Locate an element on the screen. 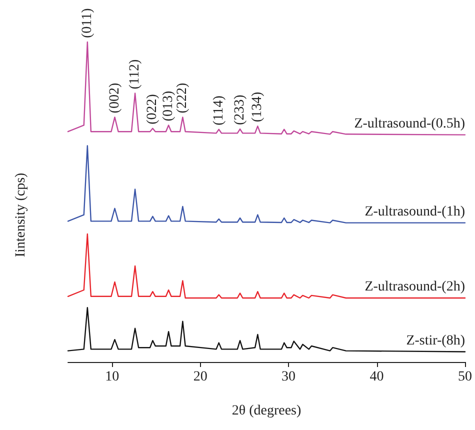 Image resolution: width=475 pixels, height=430 pixels. annotation: (222) is located at coordinates (182, 98).